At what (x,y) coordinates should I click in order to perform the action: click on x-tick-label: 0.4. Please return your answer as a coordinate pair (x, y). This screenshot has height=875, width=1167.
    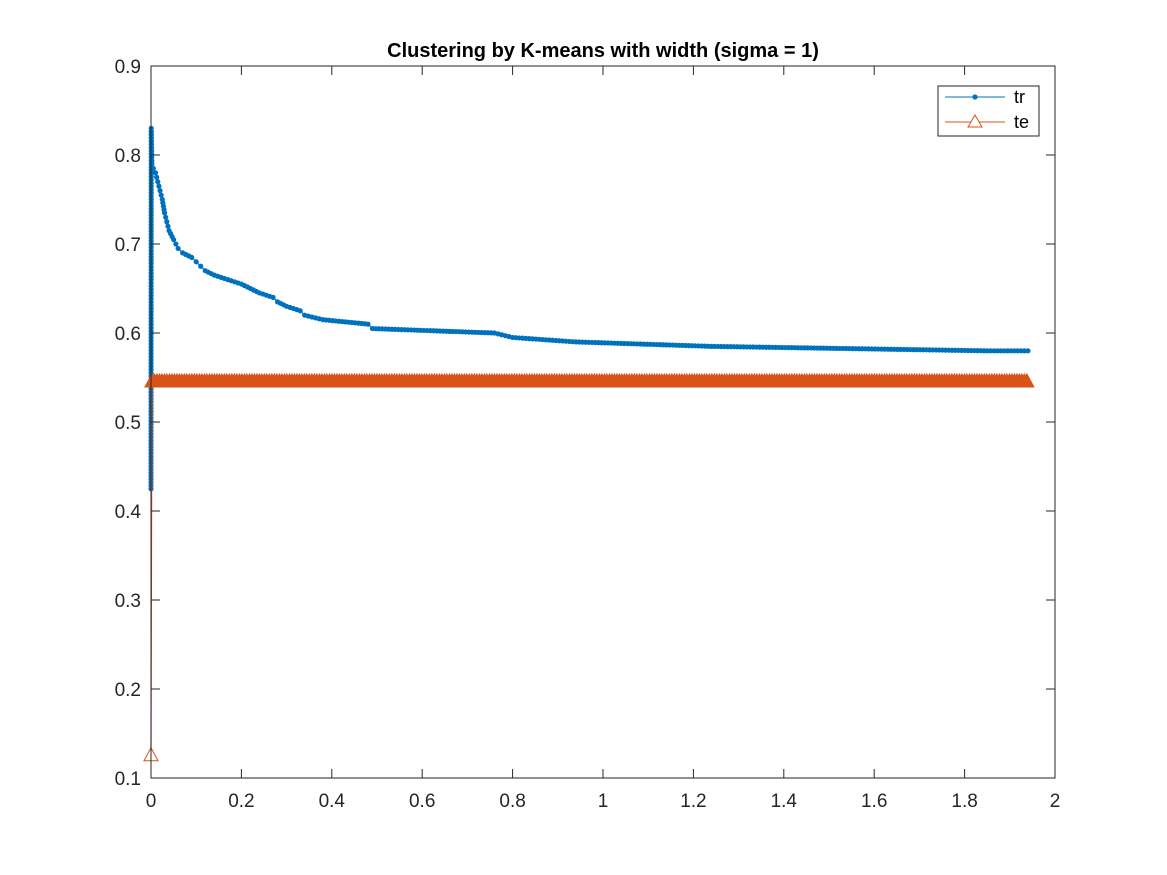
    Looking at the image, I should click on (332, 801).